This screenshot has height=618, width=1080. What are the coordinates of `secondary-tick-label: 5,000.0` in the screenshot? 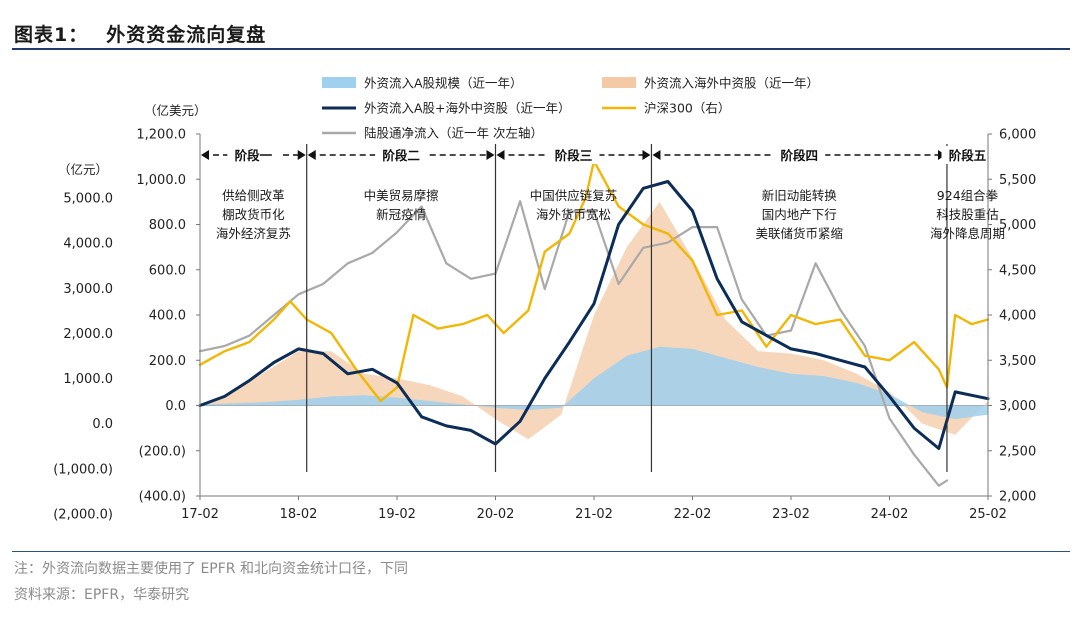 It's located at (88, 199).